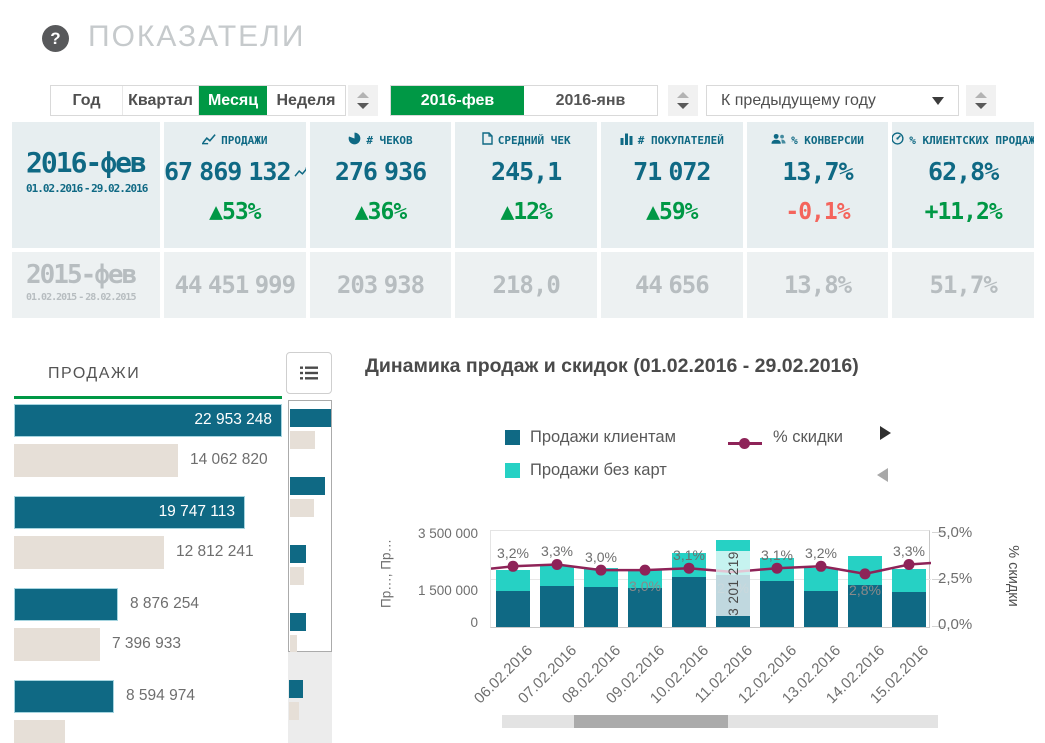 The image size is (1045, 743). Describe the element at coordinates (233, 419) in the screenshot. I see `bar-value-label: 22 953 248` at that location.